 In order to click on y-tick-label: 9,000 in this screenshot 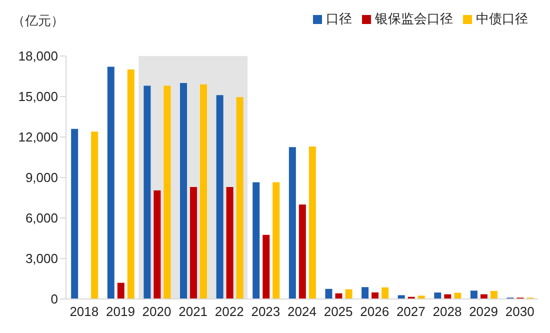, I will do `click(41, 178)`.